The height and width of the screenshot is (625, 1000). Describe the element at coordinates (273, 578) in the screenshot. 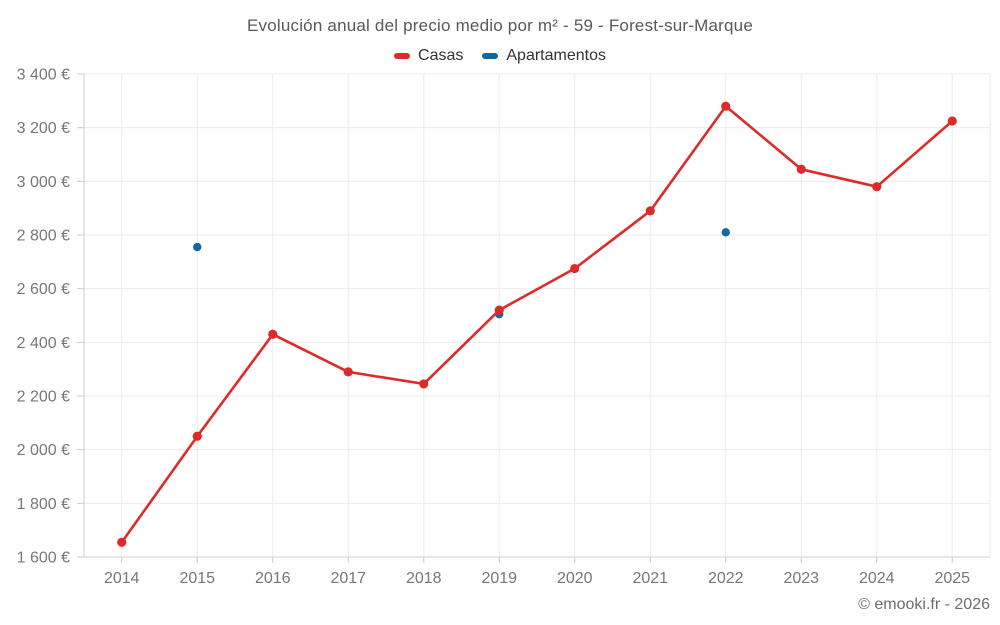

I see `svg-text: 2016` at that location.